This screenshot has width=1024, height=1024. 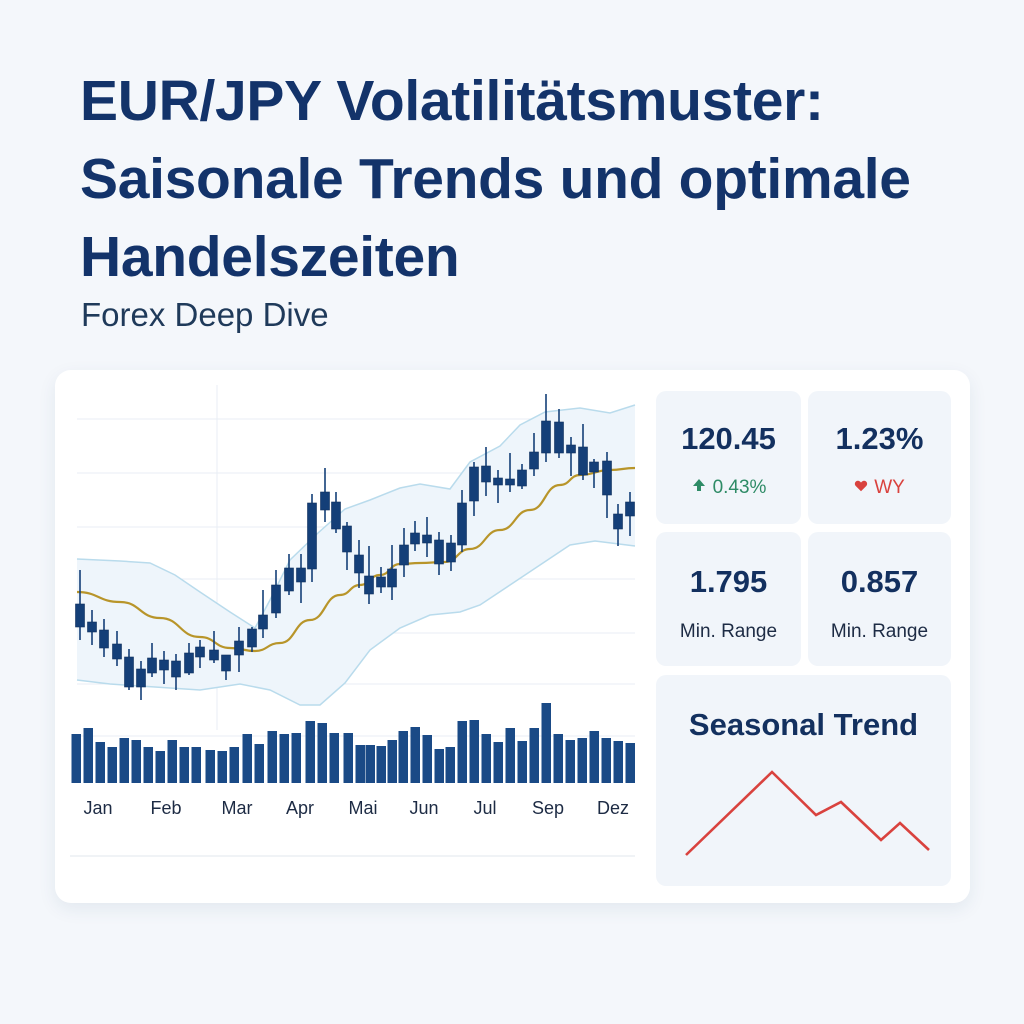 What do you see at coordinates (363, 808) in the screenshot?
I see `month-label-mai: Mai` at bounding box center [363, 808].